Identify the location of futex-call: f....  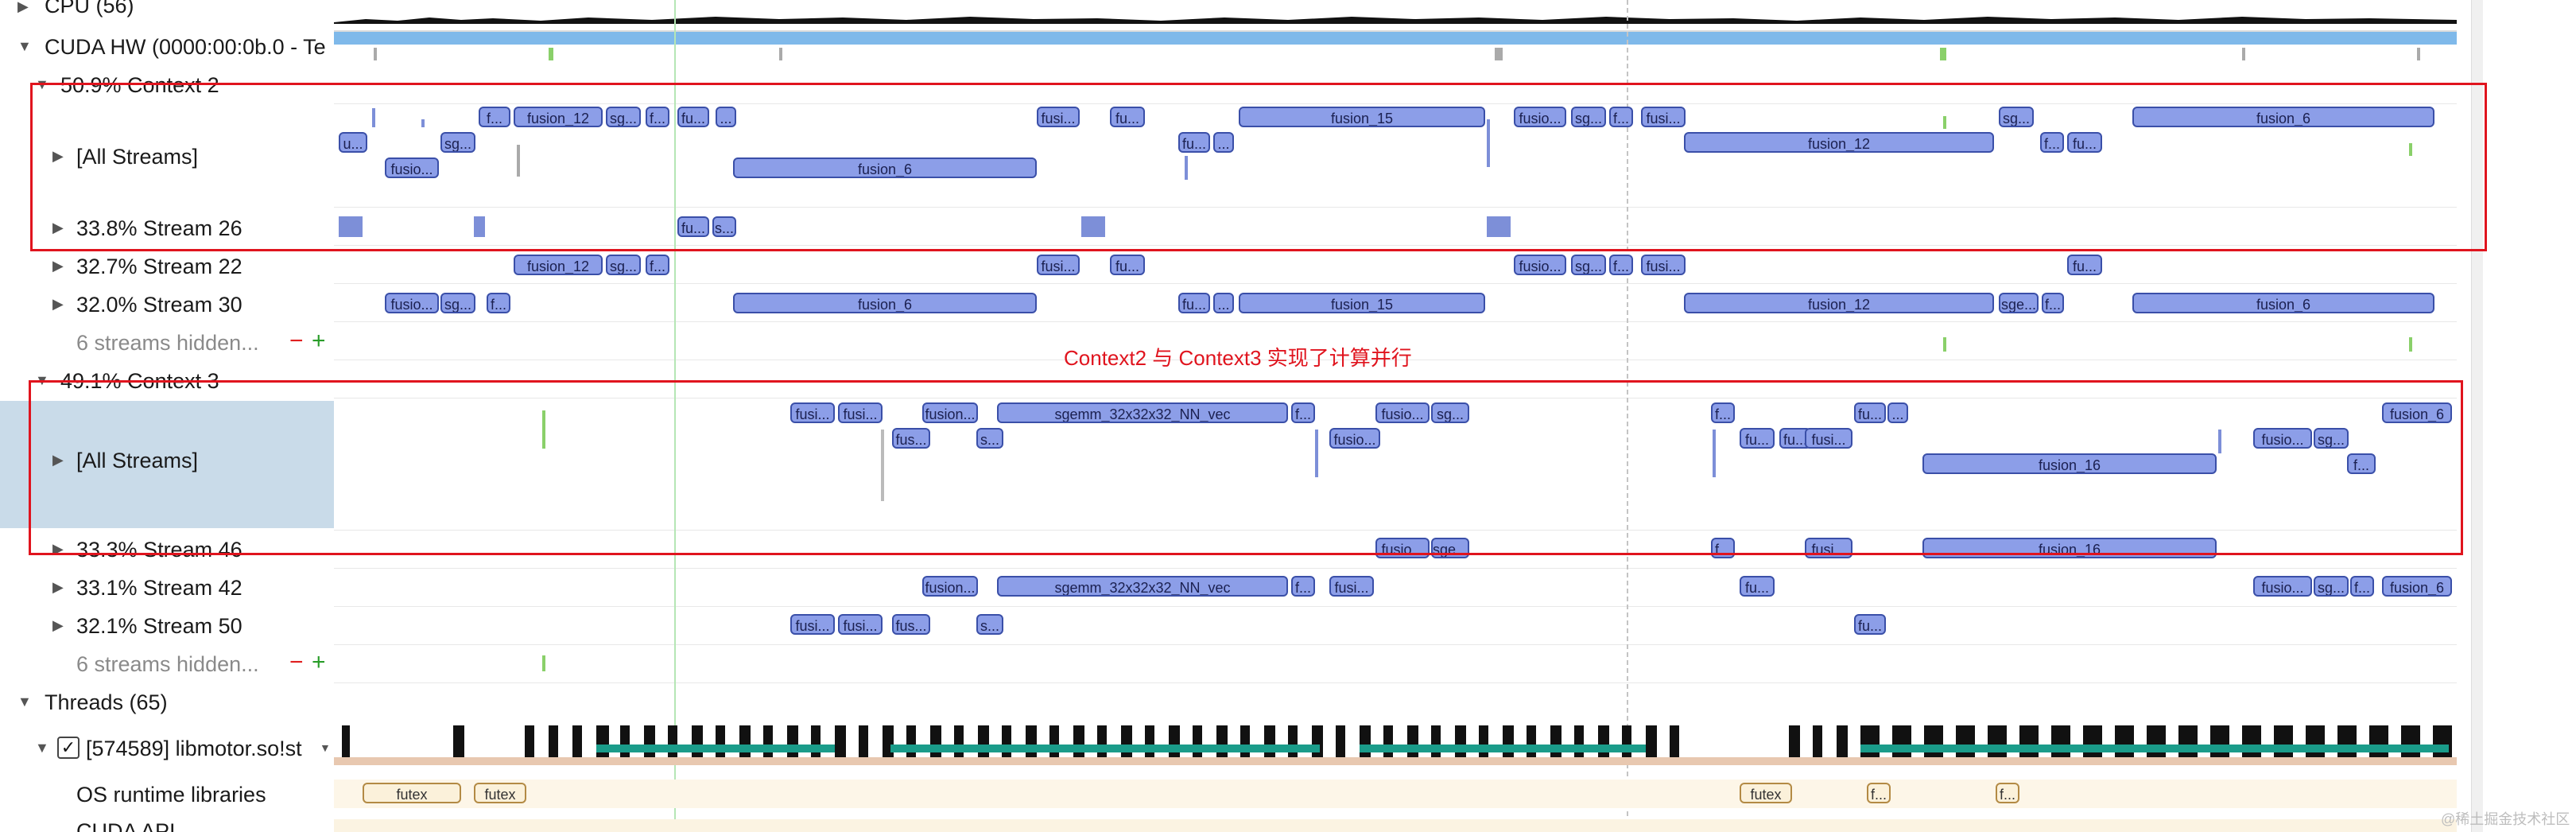
(2007, 793).